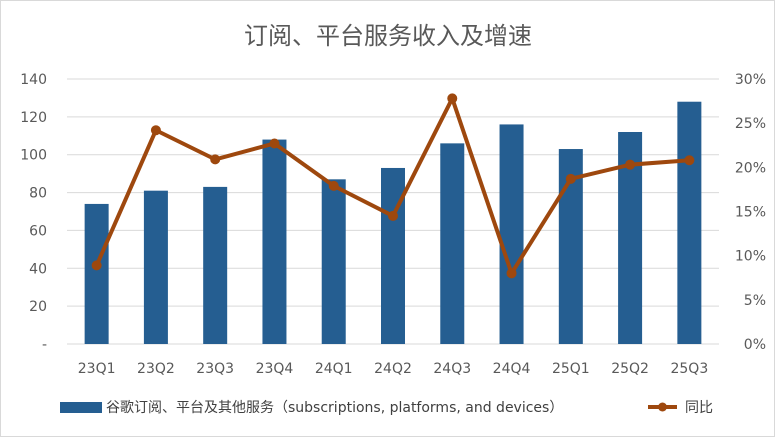  What do you see at coordinates (388, 36) in the screenshot?
I see `chart-title: 订阅、平台服务收入及增速` at bounding box center [388, 36].